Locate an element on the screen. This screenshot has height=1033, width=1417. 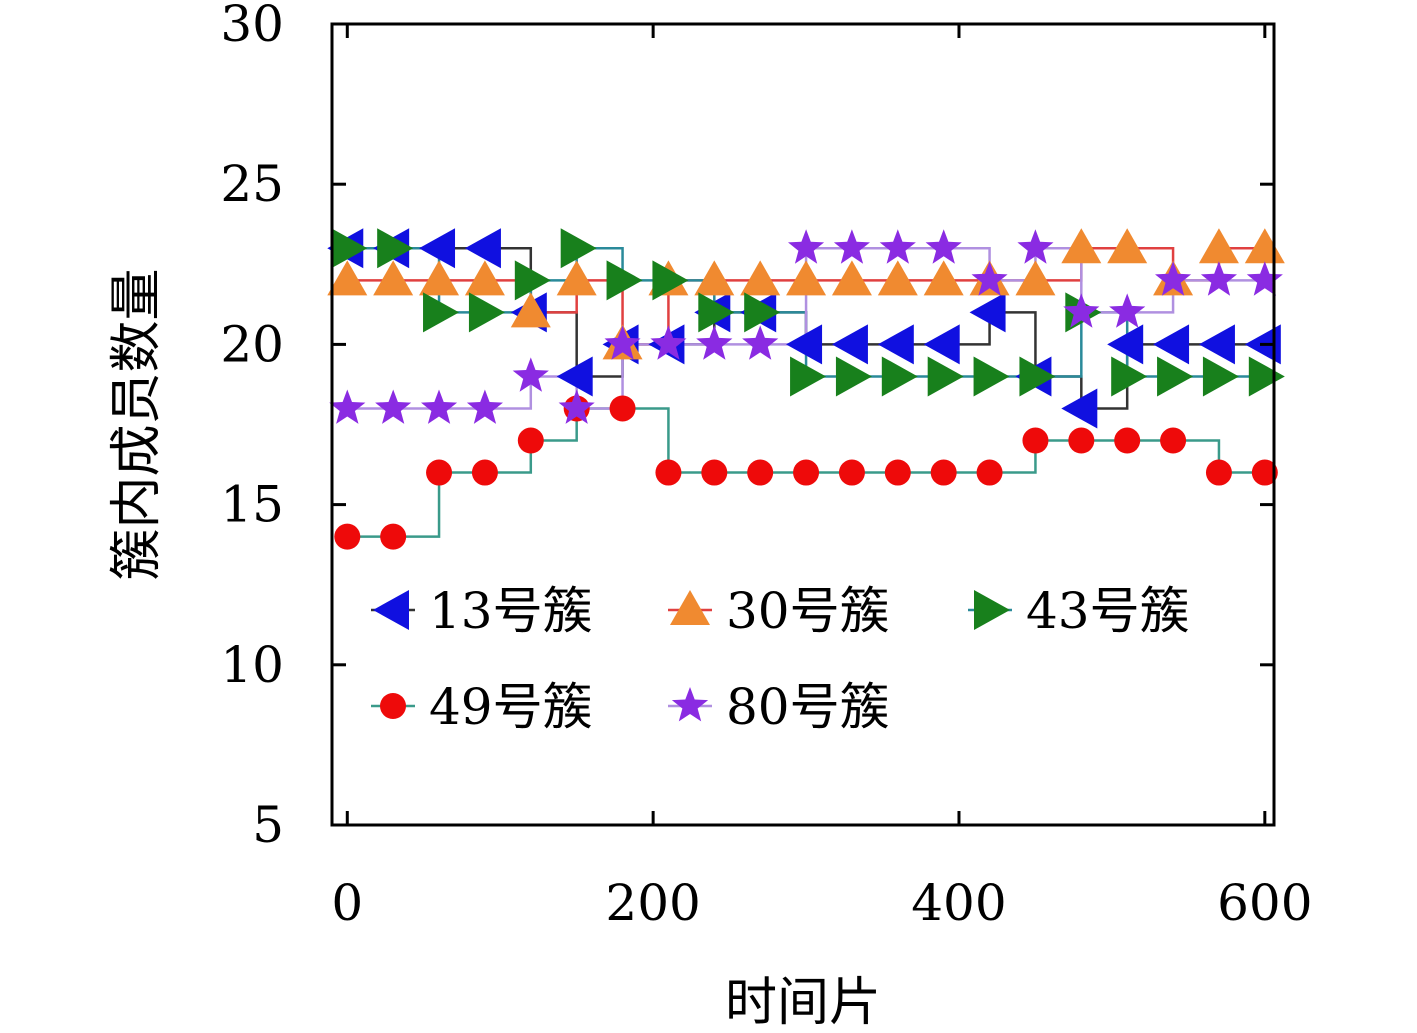
y-tick-label: 5 is located at coordinates (268, 825).